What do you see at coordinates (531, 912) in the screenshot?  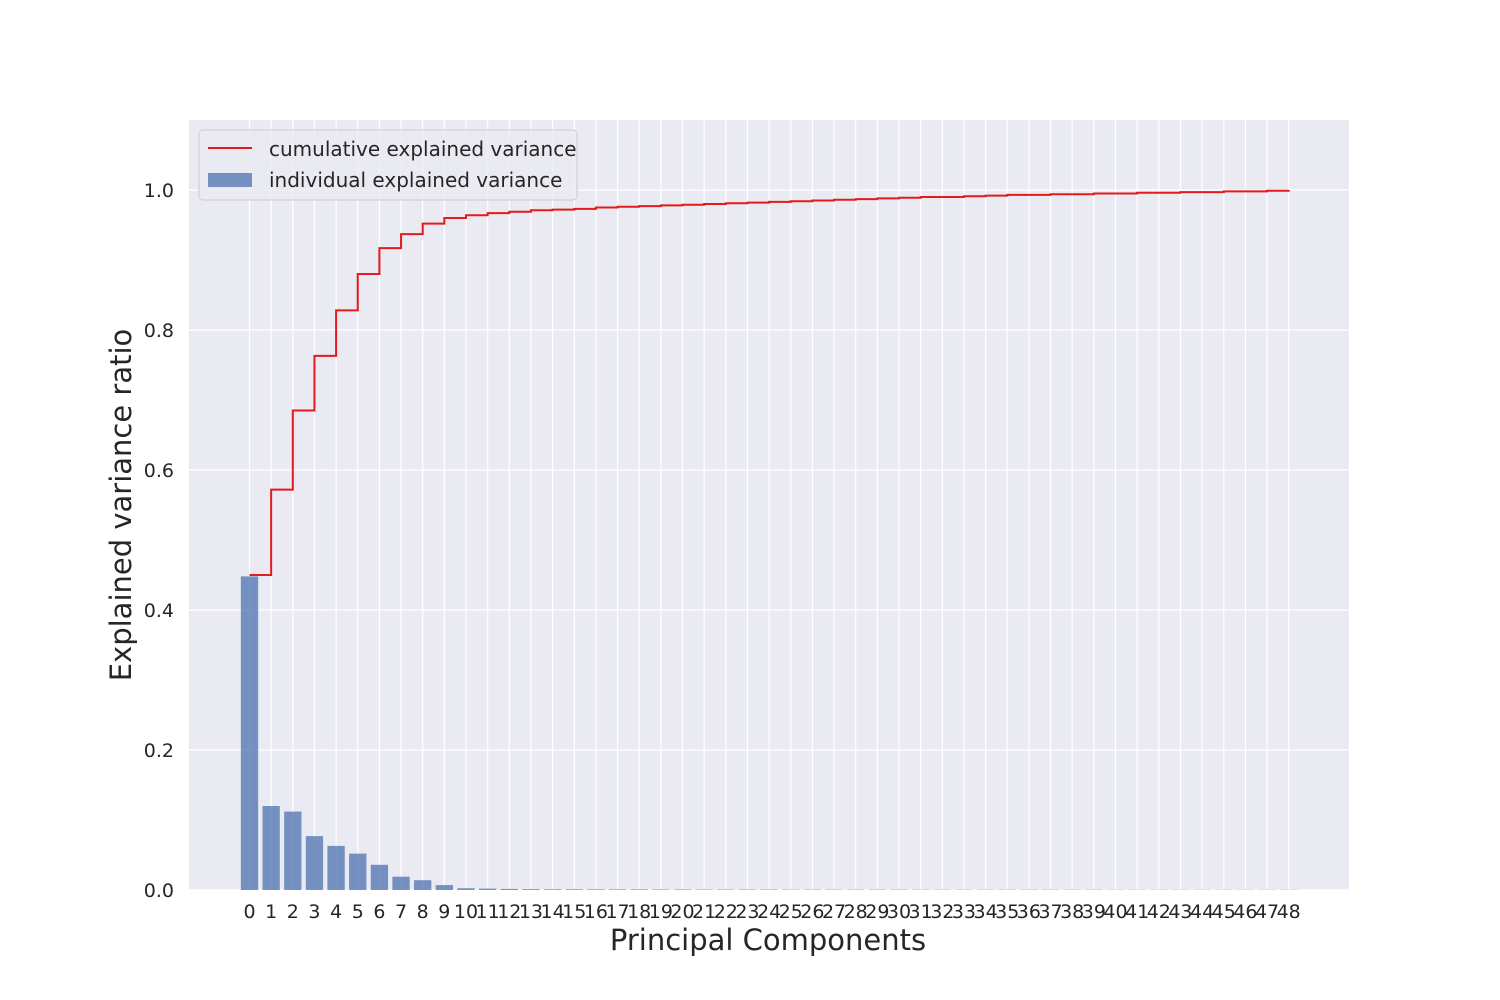 I see `x-tick-label: 13` at bounding box center [531, 912].